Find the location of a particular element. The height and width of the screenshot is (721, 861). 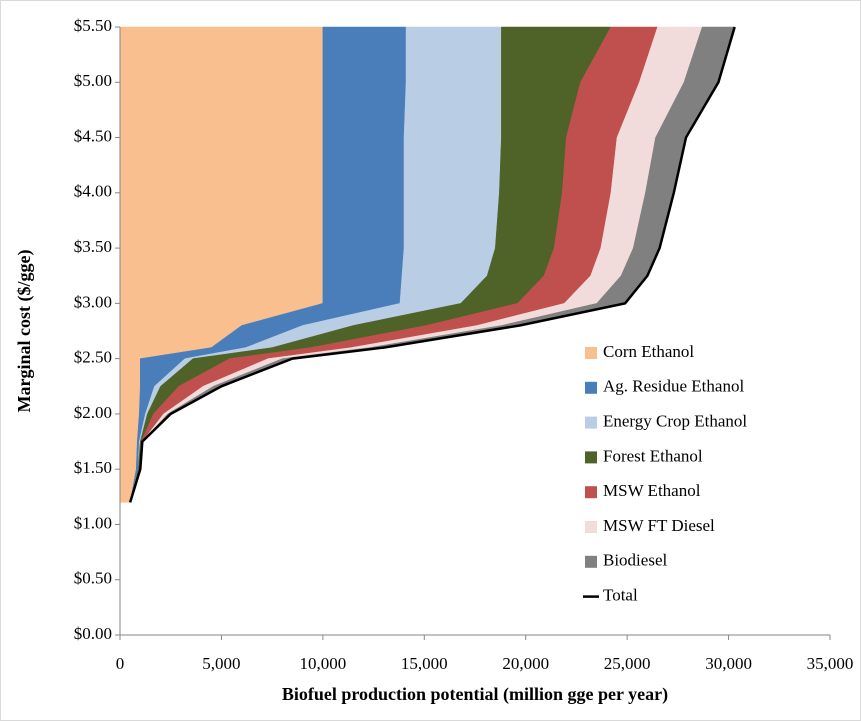

y-tick-label: $0.50 is located at coordinates (93, 578).